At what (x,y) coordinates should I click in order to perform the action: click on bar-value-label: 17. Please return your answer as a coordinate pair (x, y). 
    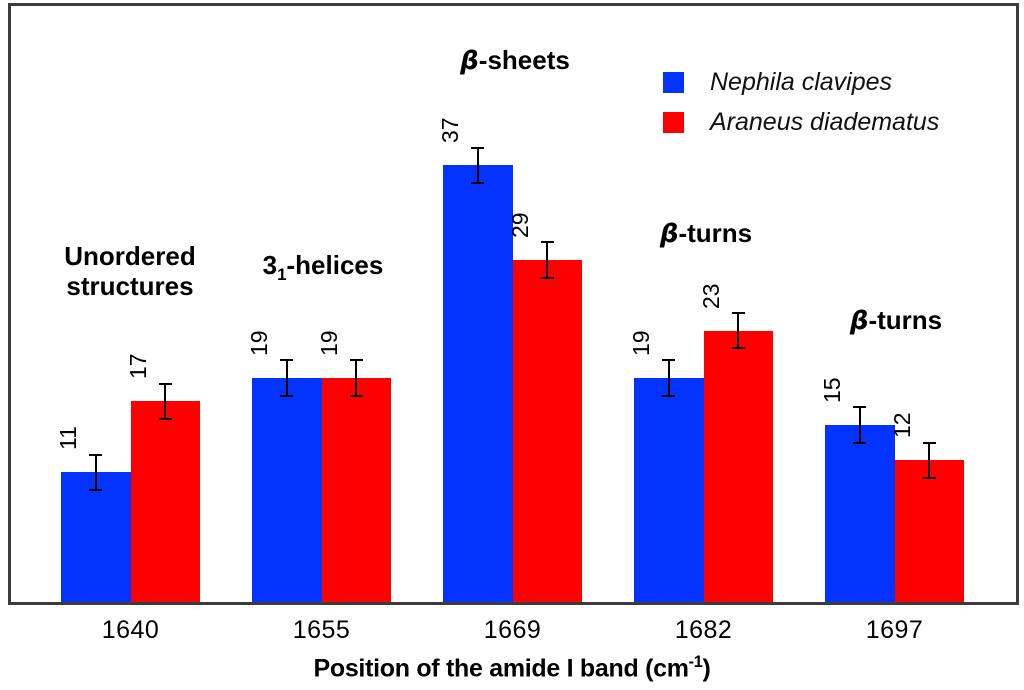
    Looking at the image, I should click on (137, 366).